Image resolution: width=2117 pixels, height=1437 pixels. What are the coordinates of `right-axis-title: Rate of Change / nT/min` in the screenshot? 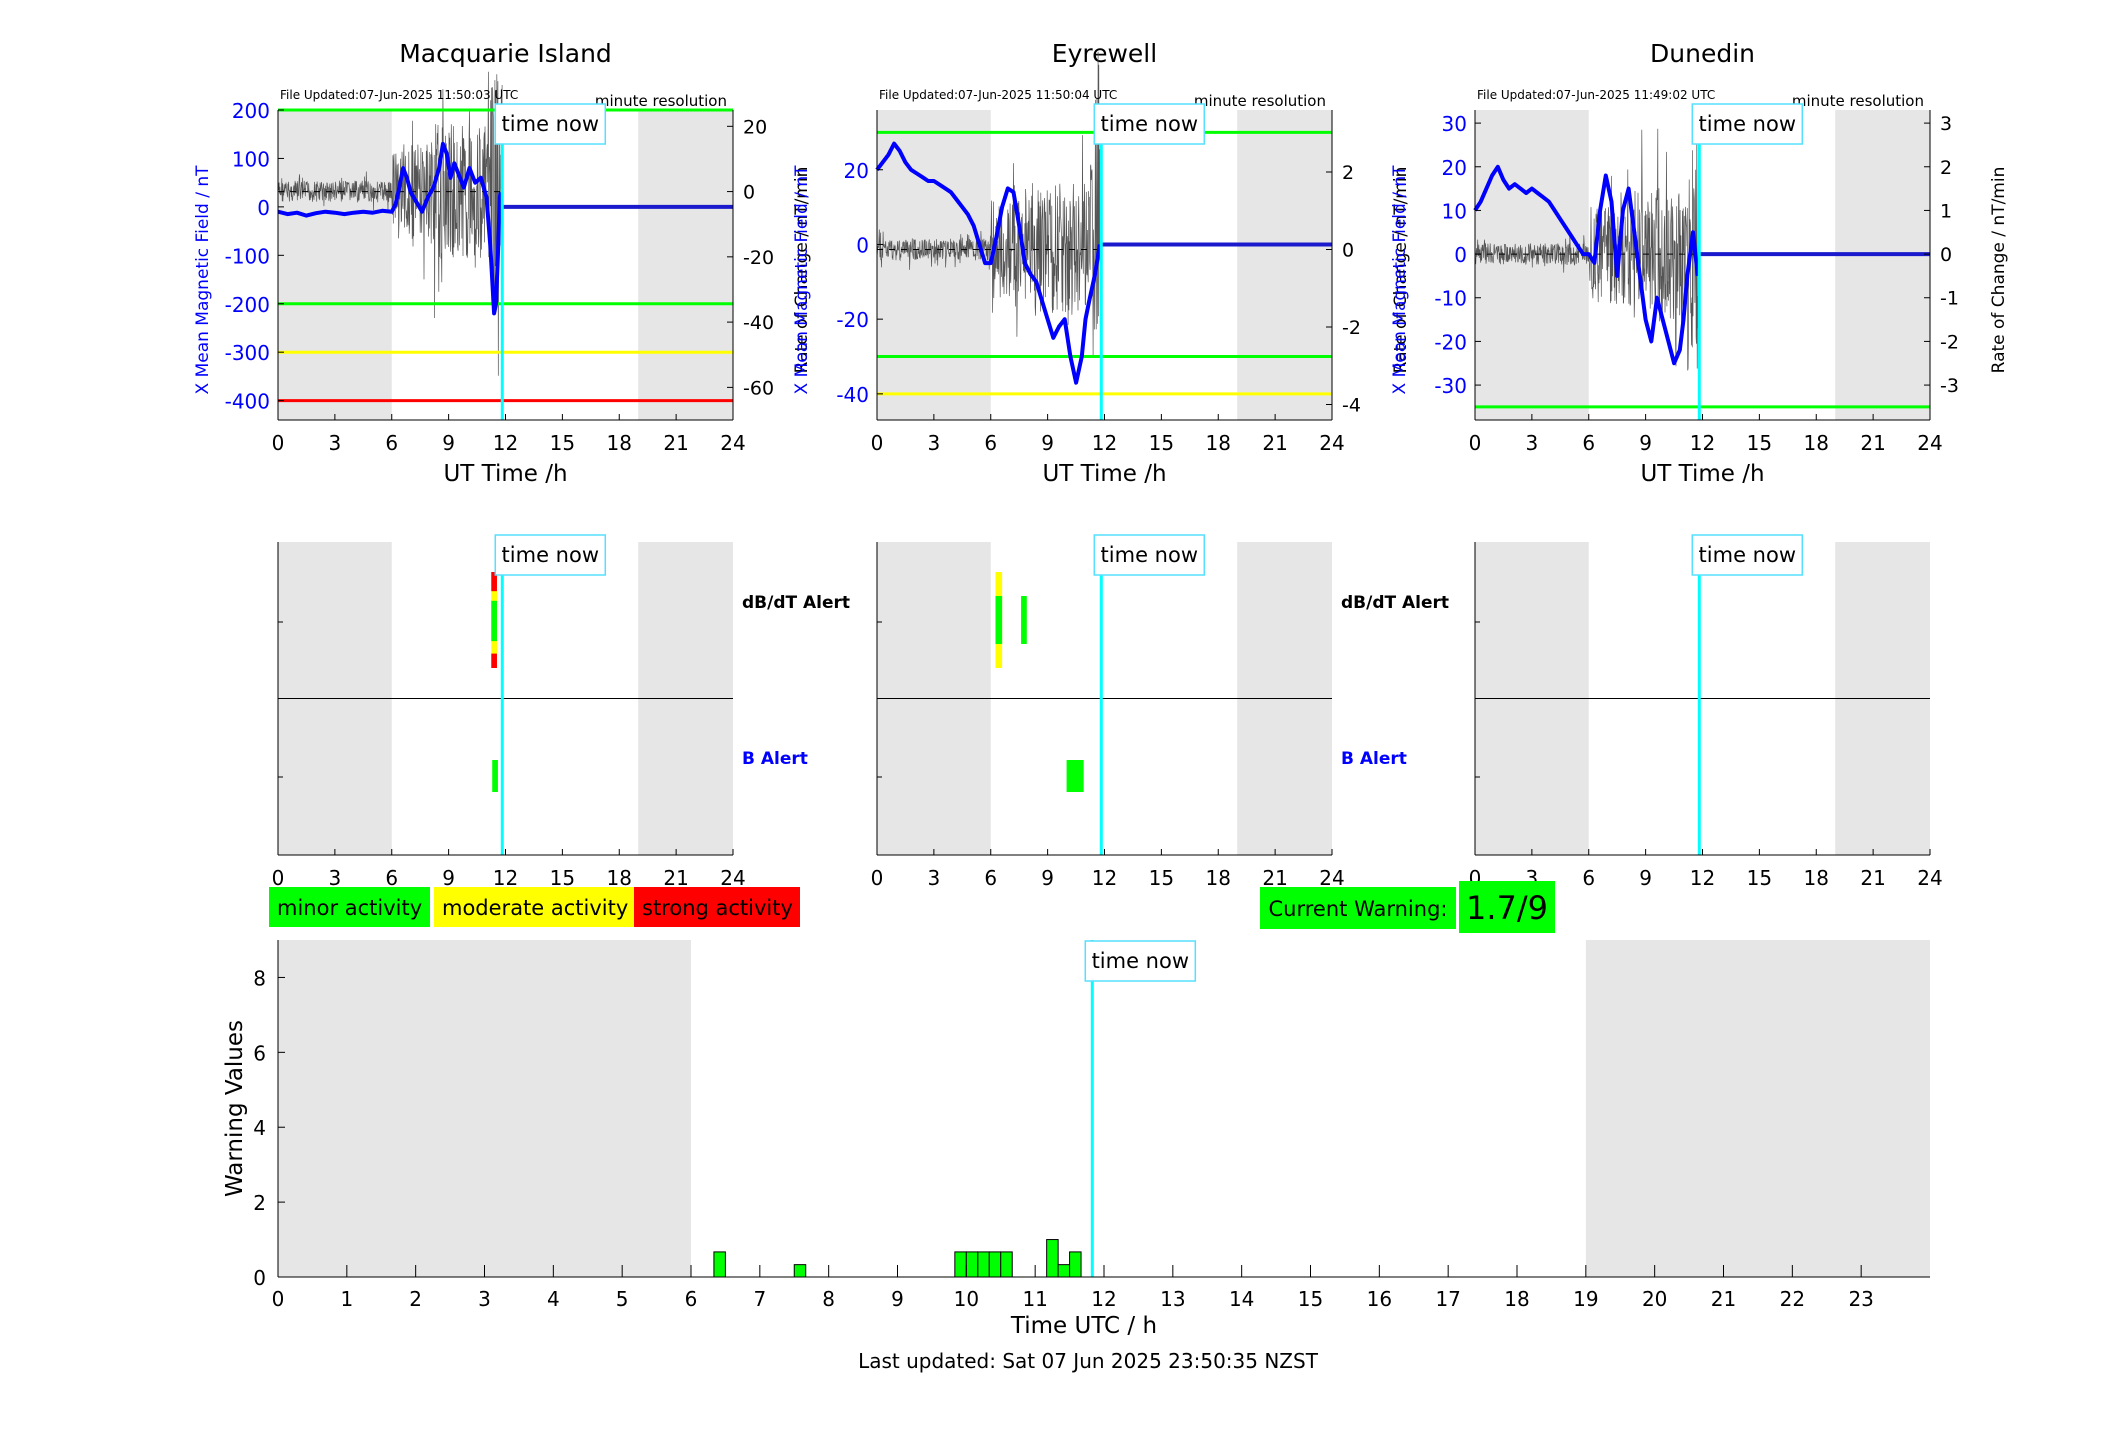 It's located at (1999, 270).